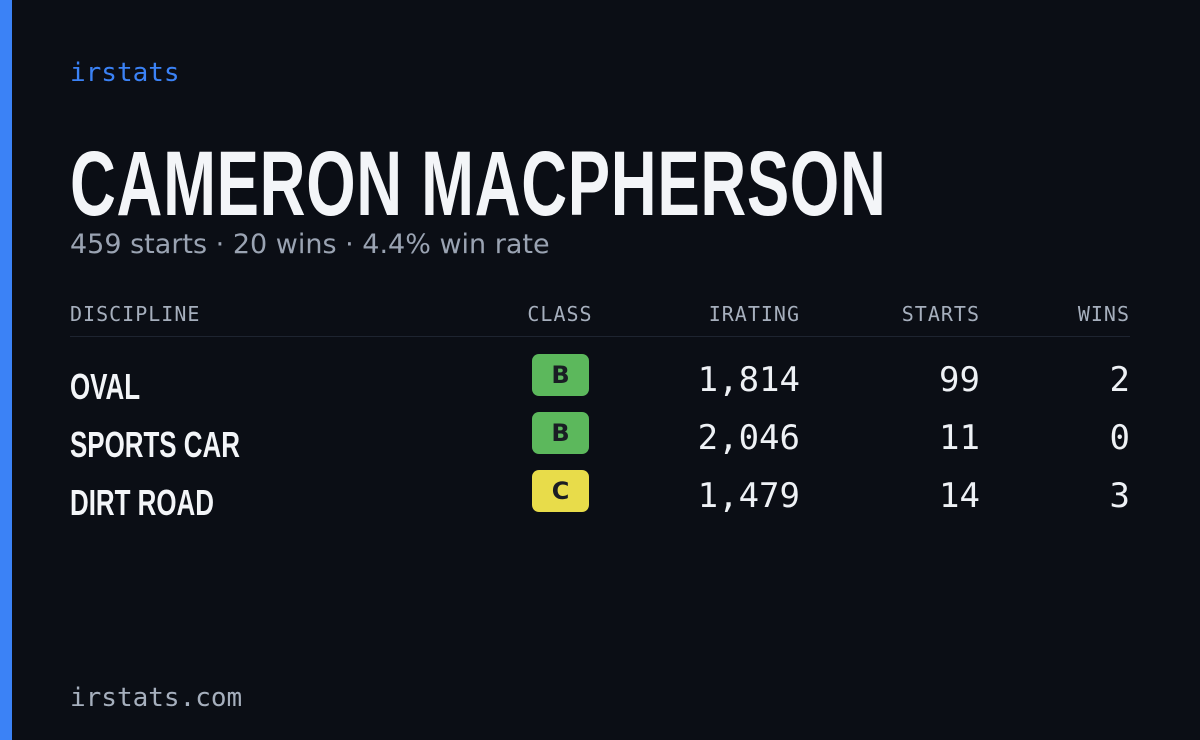 This screenshot has height=740, width=1200. What do you see at coordinates (754, 314) in the screenshot?
I see `column-header: IRATING` at bounding box center [754, 314].